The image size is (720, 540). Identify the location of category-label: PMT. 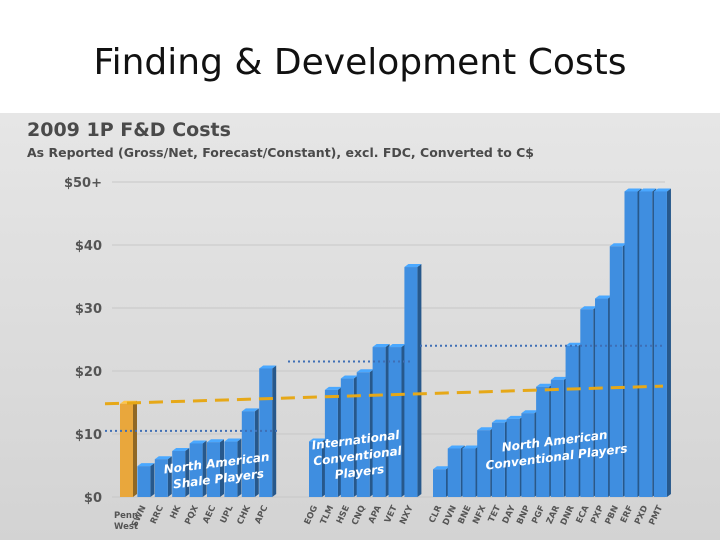
(656, 515).